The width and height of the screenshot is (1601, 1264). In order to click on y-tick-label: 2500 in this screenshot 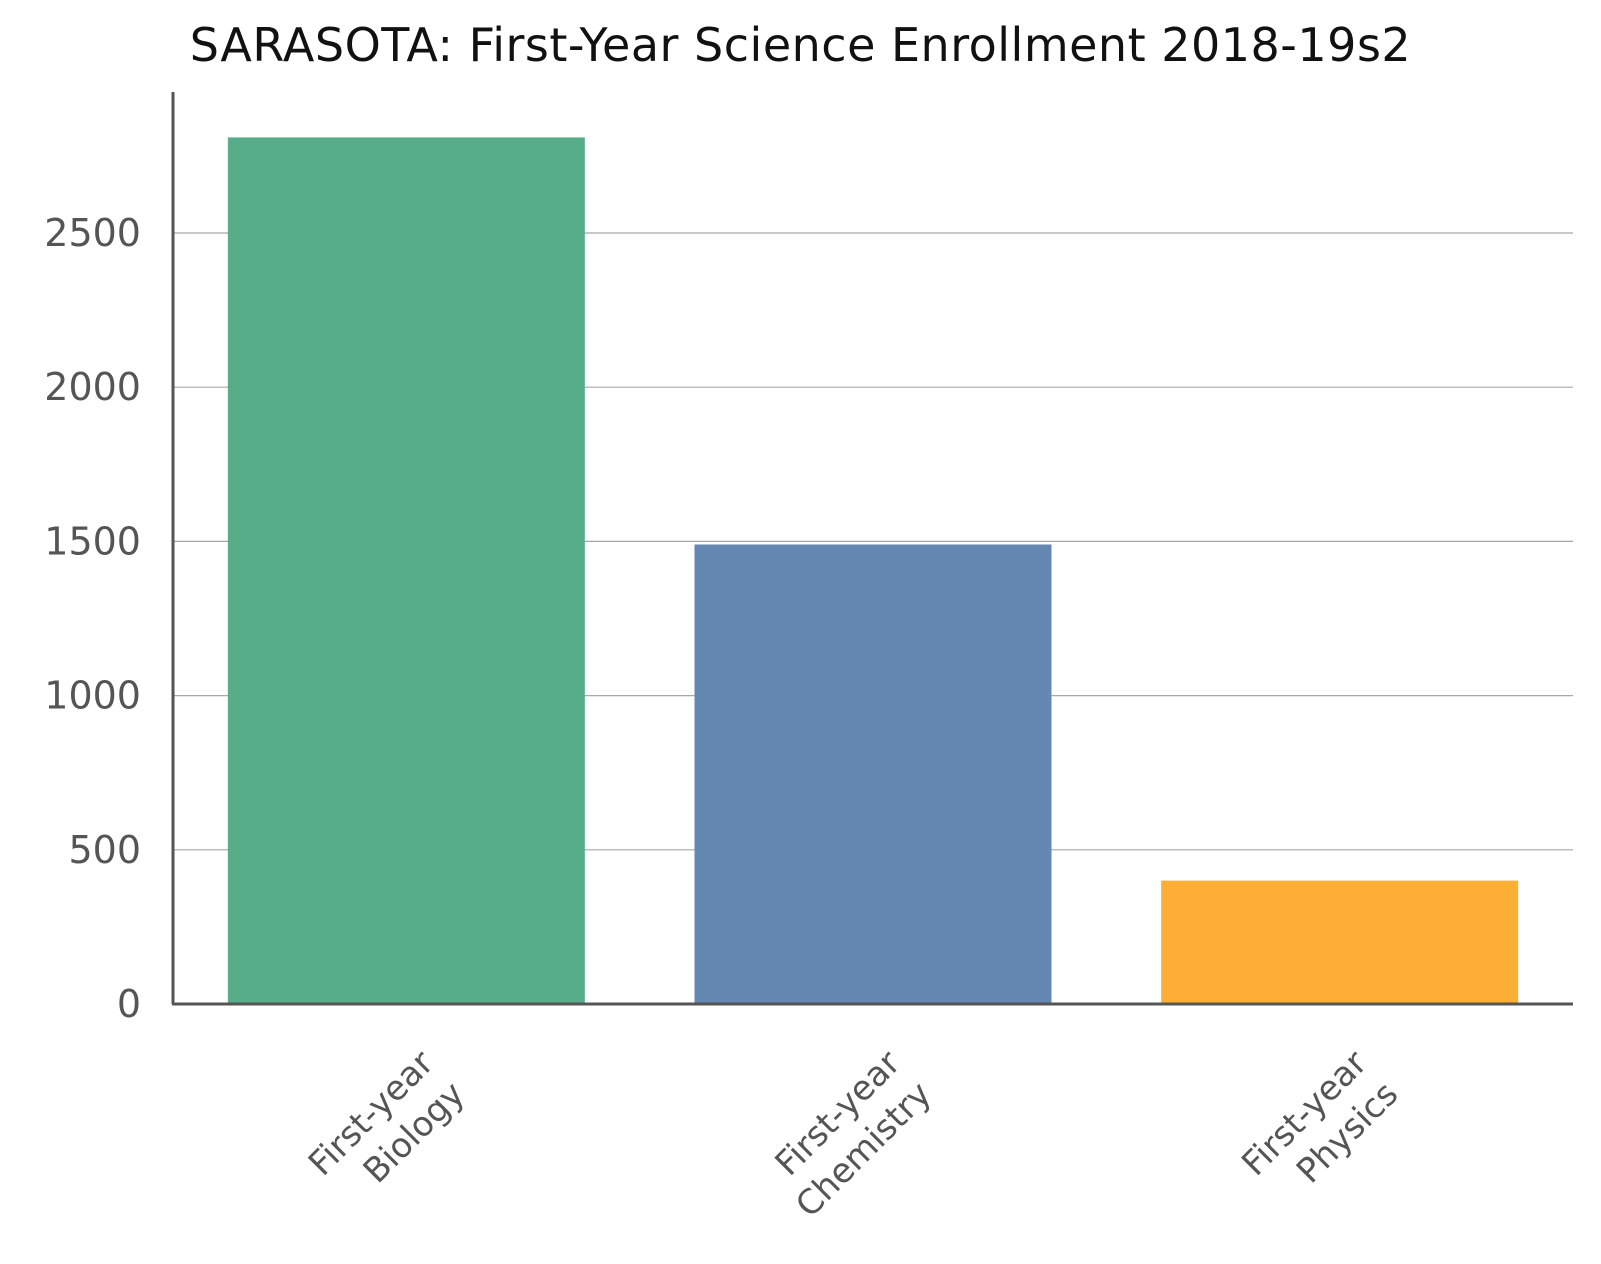, I will do `click(92, 233)`.